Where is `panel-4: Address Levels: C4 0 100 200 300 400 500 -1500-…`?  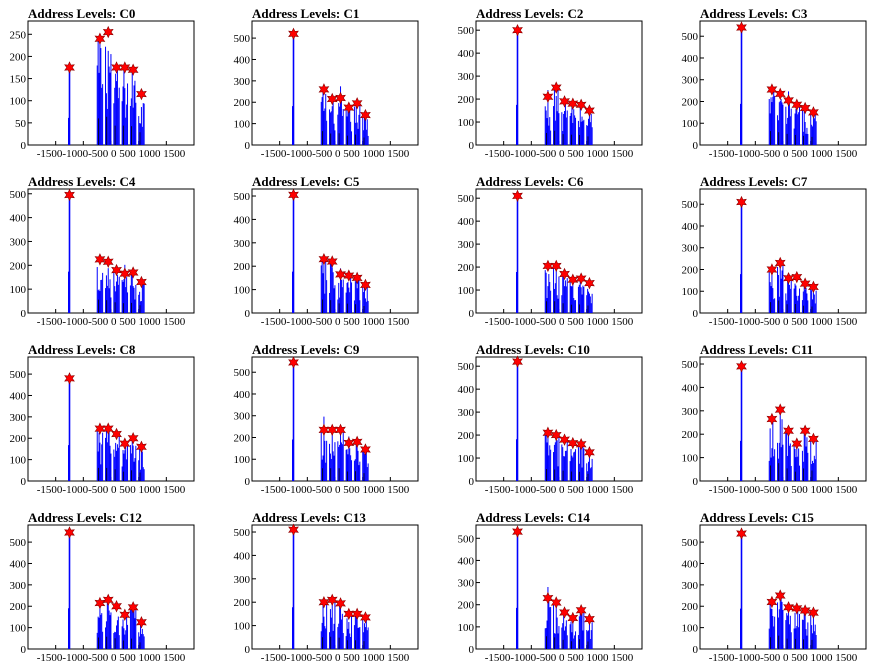
panel-4: Address Levels: C4 0 100 200 300 400 500 -1500-… is located at coordinates (102, 251).